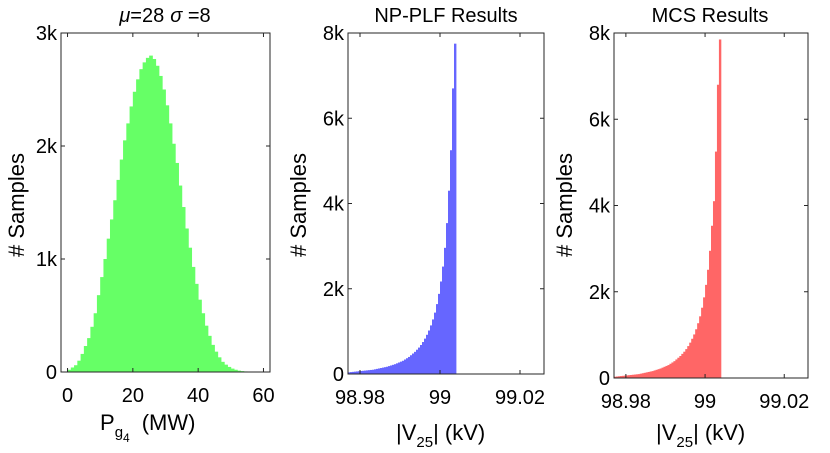 This screenshot has height=453, width=830. I want to click on chart-title: MCS Results, so click(710, 16).